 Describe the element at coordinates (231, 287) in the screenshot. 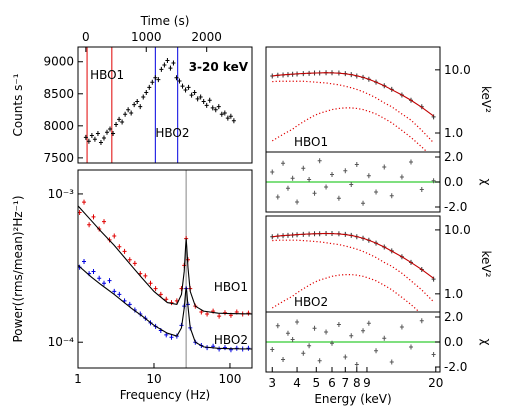

I see `series-label: HBO1` at that location.